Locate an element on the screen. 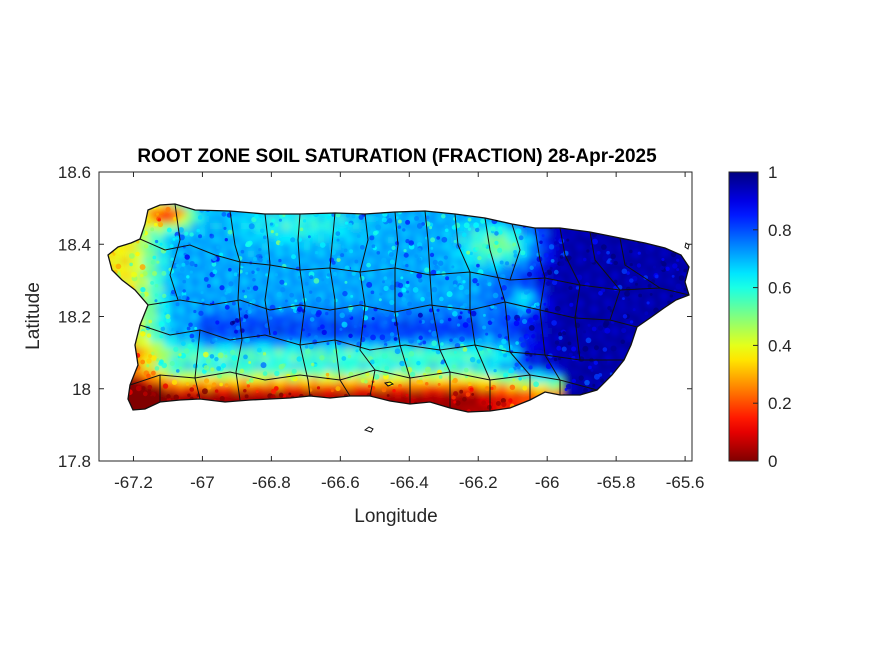  y-tick-label: 18.6 is located at coordinates (74, 172).